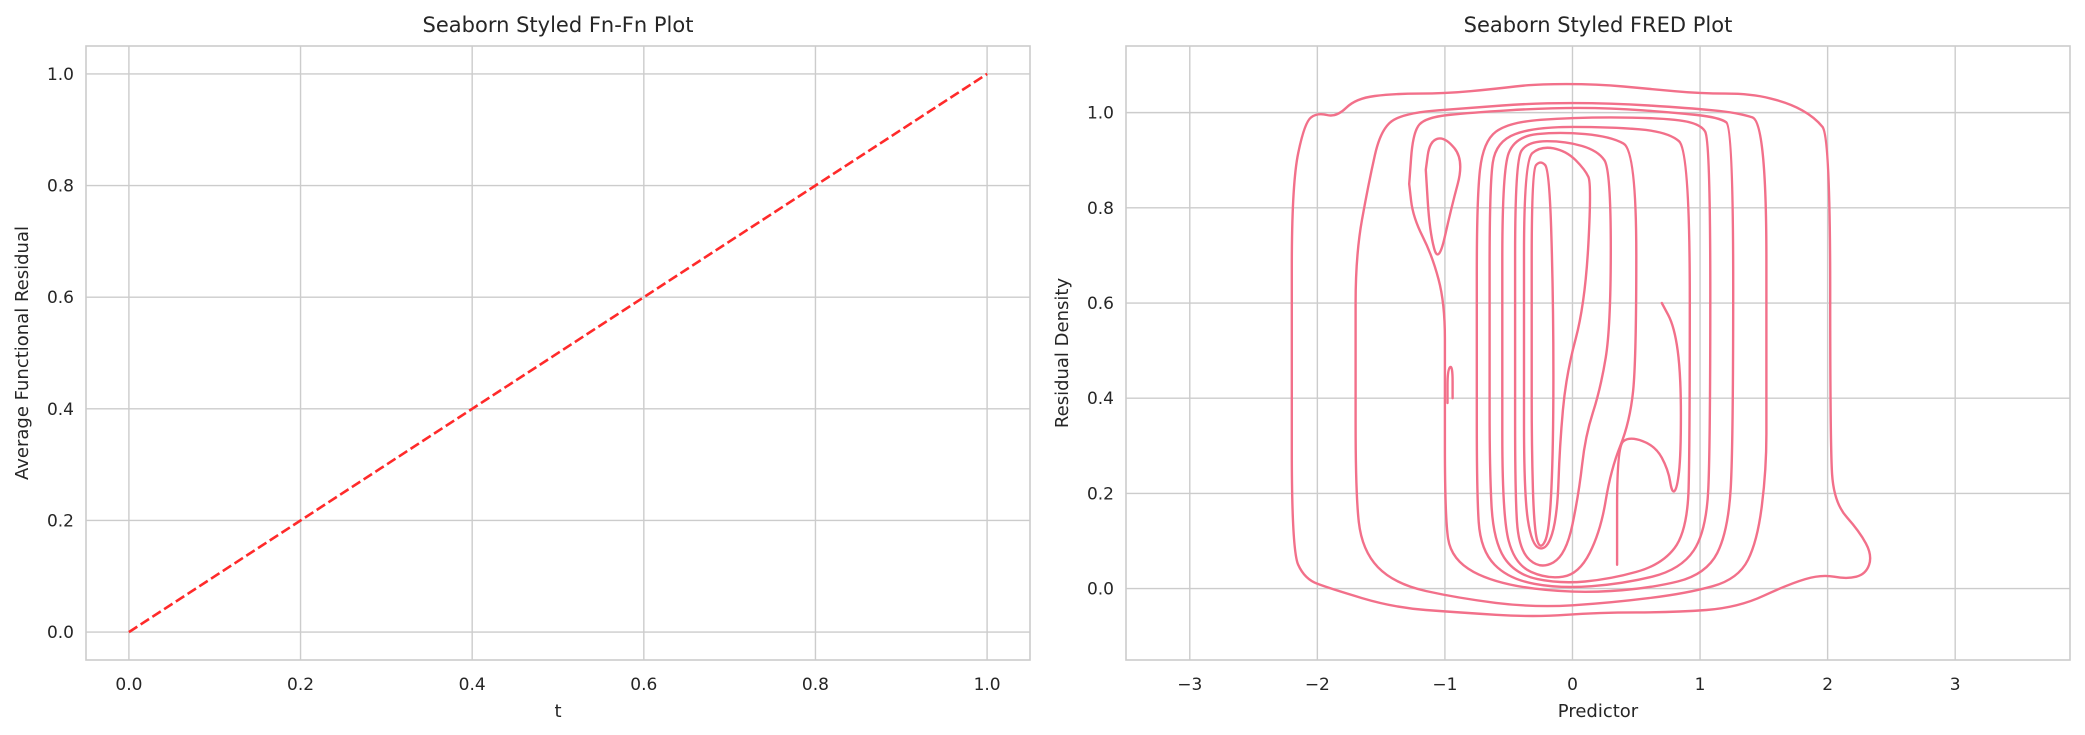 The width and height of the screenshot is (2085, 735). I want to click on fred-x-axis-label: Predictor, so click(1598, 711).